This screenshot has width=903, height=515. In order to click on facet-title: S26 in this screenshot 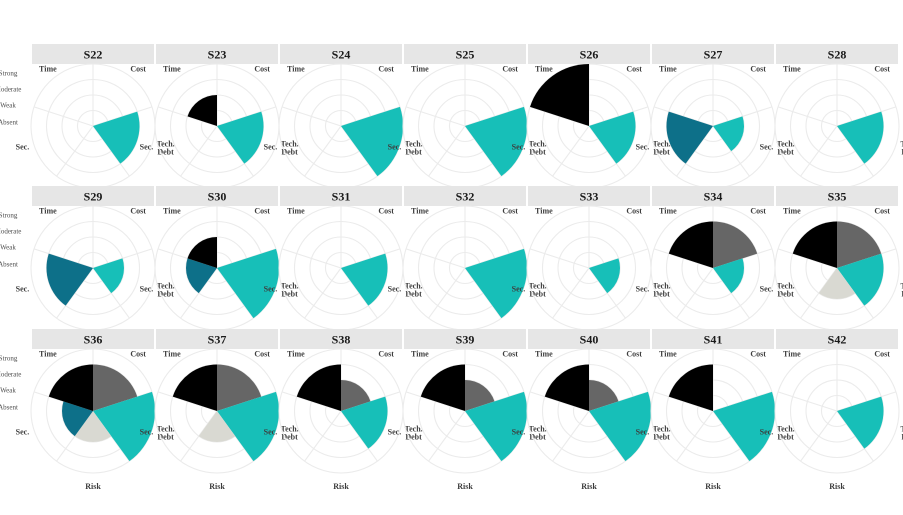, I will do `click(589, 55)`.